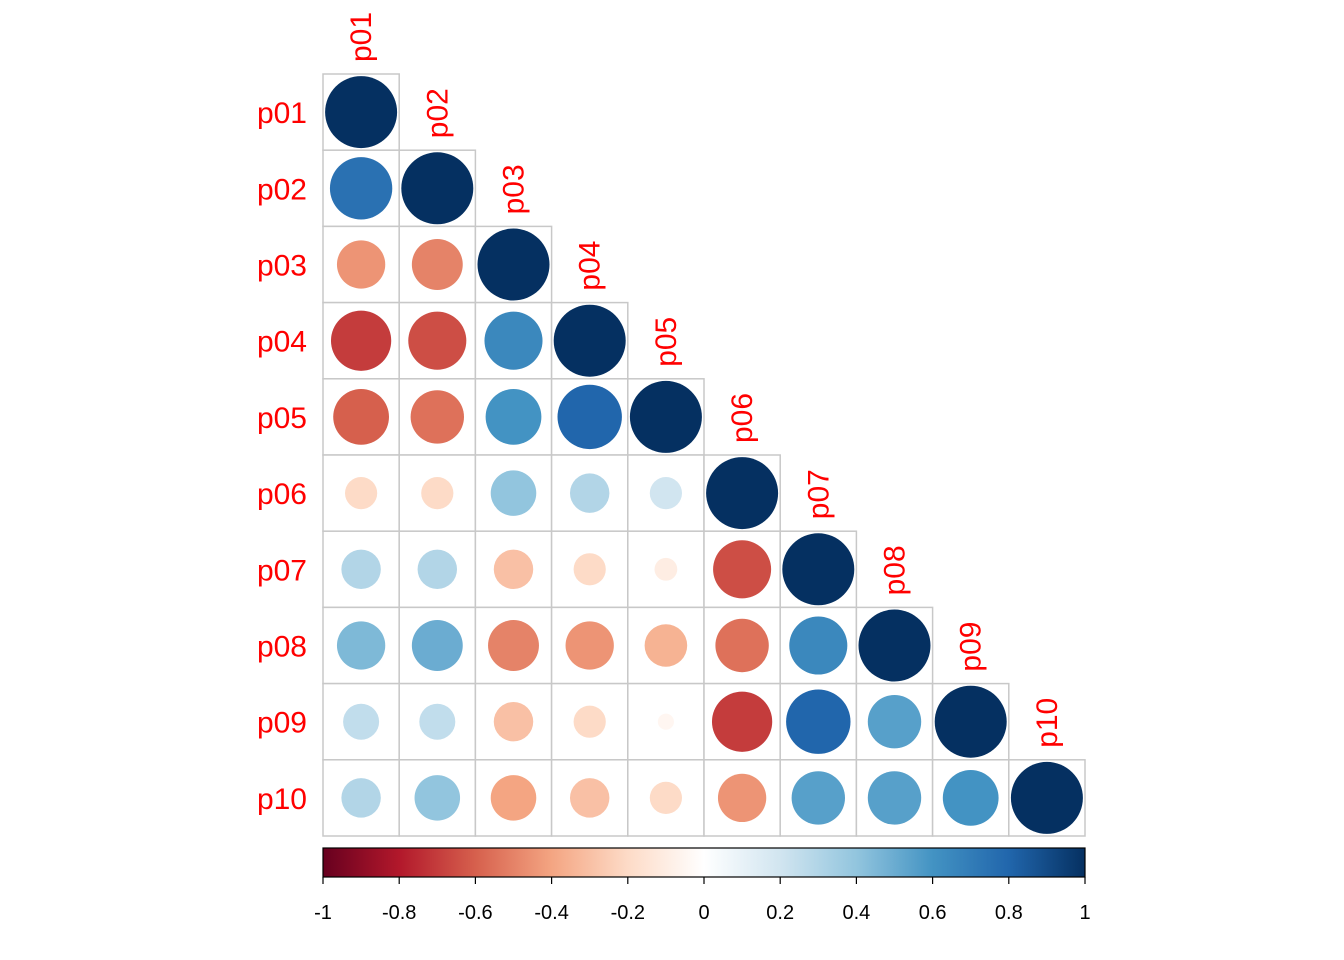 This screenshot has width=1344, height=960. What do you see at coordinates (589, 340) in the screenshot?
I see `circle-p04-p04` at bounding box center [589, 340].